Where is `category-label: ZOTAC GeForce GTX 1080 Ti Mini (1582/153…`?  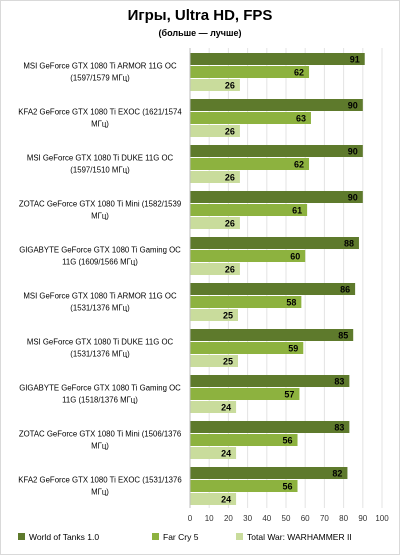 category-label: ZOTAC GeForce GTX 1080 Ti Mini (1582/153… is located at coordinates (100, 204).